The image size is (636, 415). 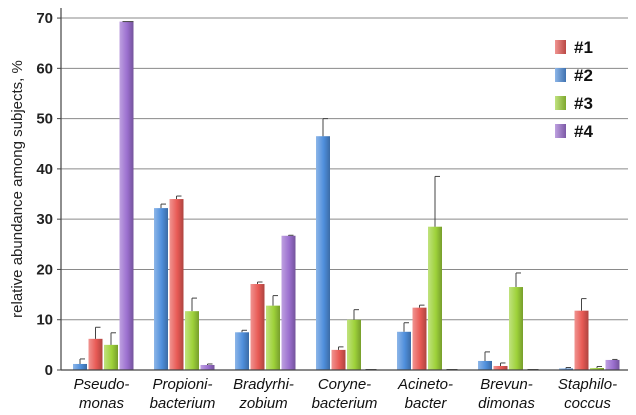 What do you see at coordinates (263, 384) in the screenshot?
I see `x-tick-label-line1: Bradyrhi-` at bounding box center [263, 384].